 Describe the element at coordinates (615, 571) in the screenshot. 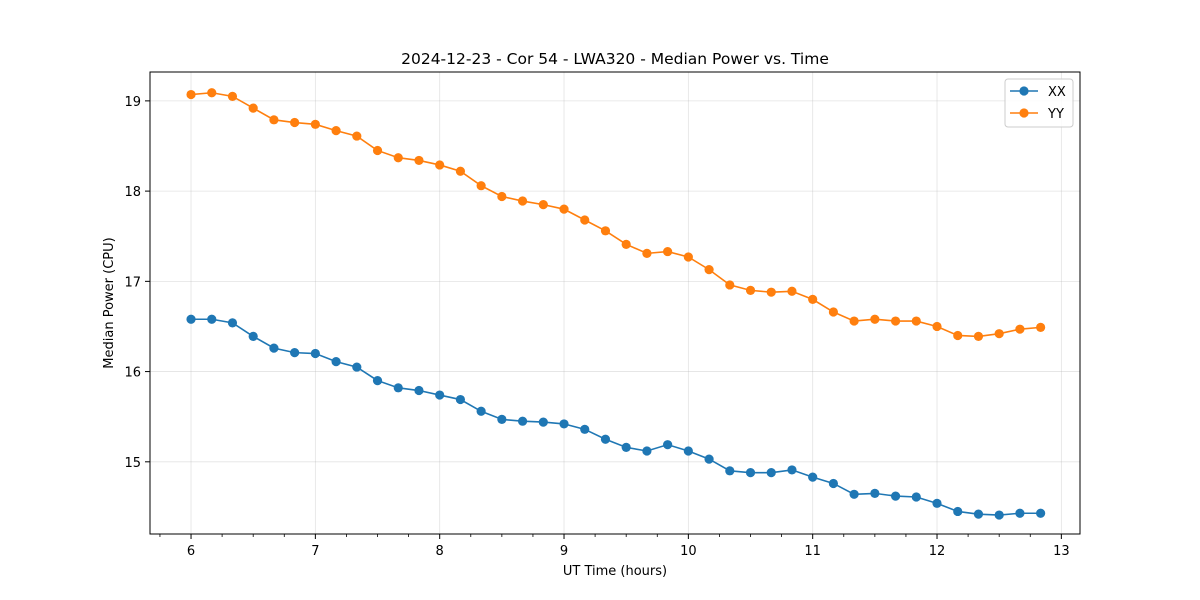

I see `x-axis-label: UT Time (hours)` at that location.